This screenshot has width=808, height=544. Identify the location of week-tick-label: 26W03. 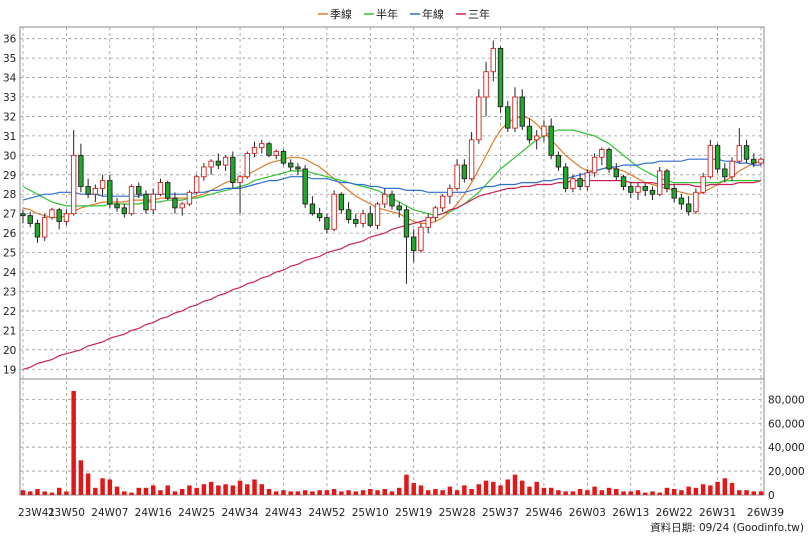
(587, 513).